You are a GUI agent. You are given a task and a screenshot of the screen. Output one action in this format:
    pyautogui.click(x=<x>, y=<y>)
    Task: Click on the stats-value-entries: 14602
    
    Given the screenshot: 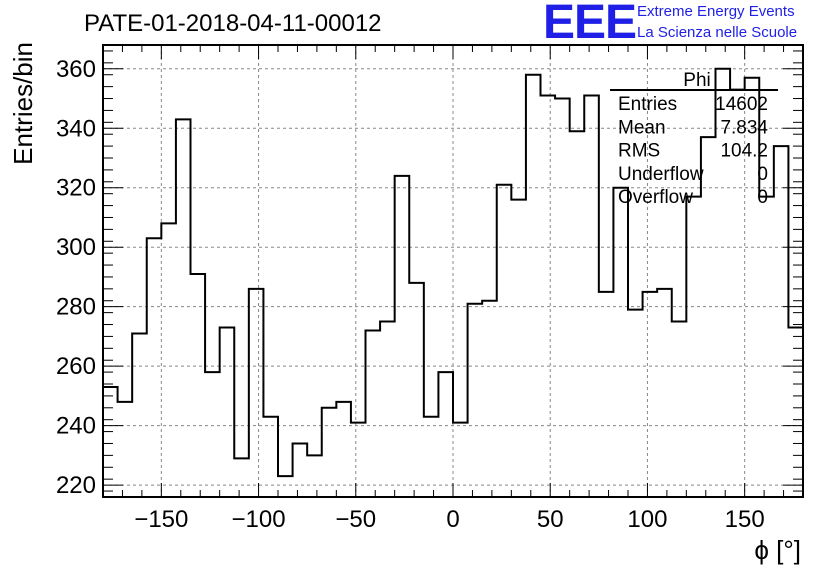 What is the action you would take?
    pyautogui.click(x=741, y=104)
    